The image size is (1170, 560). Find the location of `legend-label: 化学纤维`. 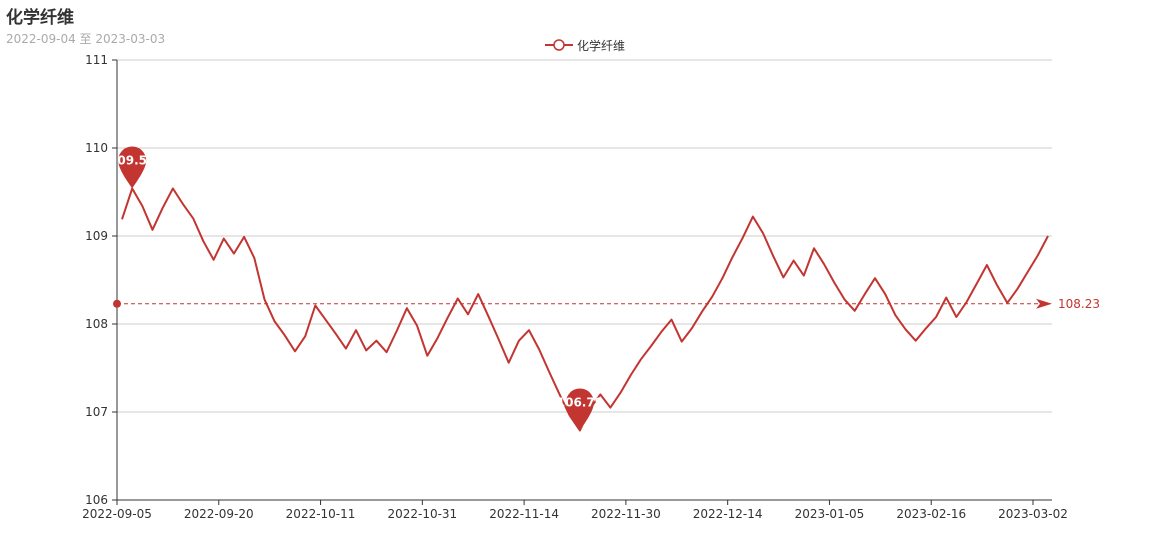

legend-label: 化学纤维 is located at coordinates (601, 45).